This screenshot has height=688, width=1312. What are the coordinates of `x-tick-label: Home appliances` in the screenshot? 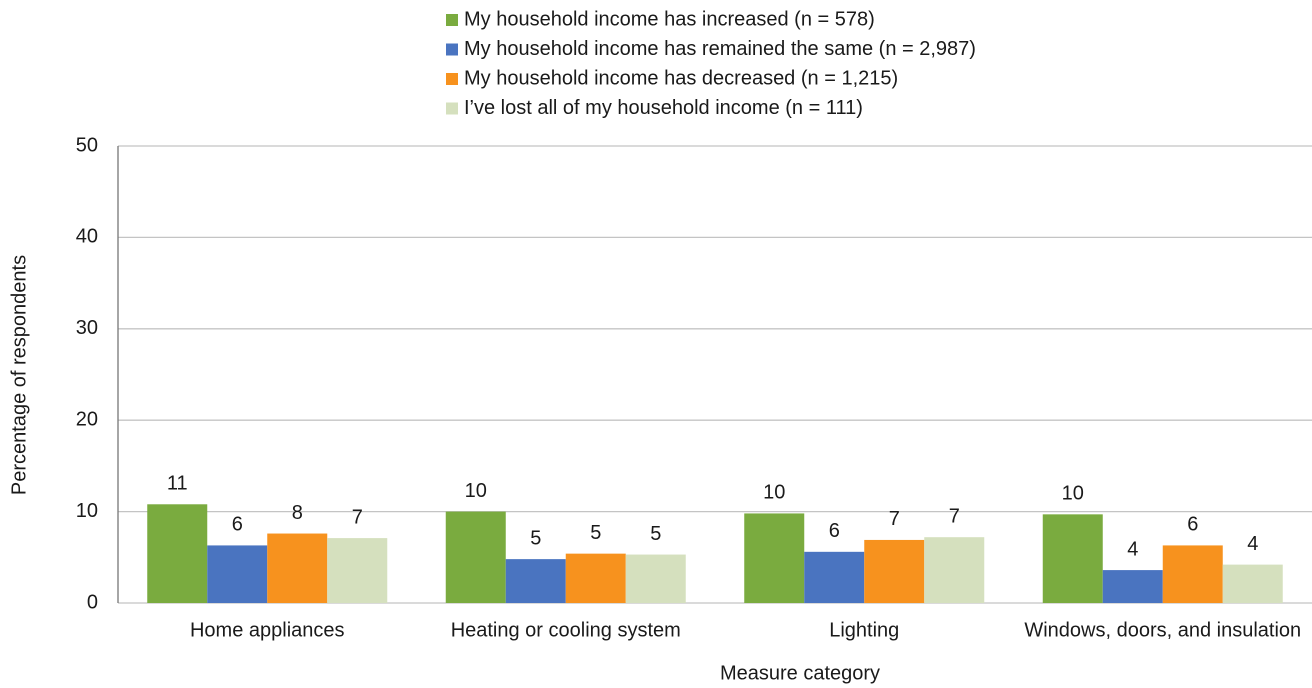 It's located at (267, 630).